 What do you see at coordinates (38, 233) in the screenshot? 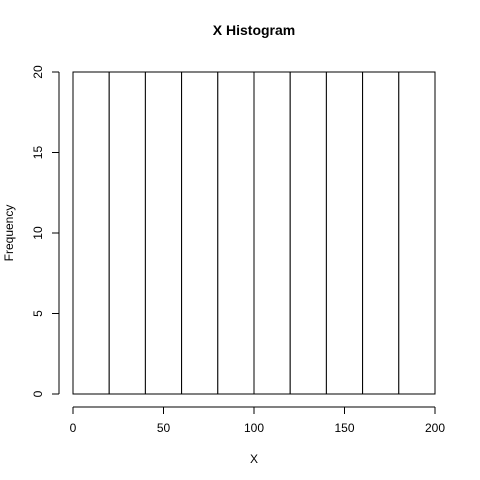
I see `y-tick-label: 10` at bounding box center [38, 233].